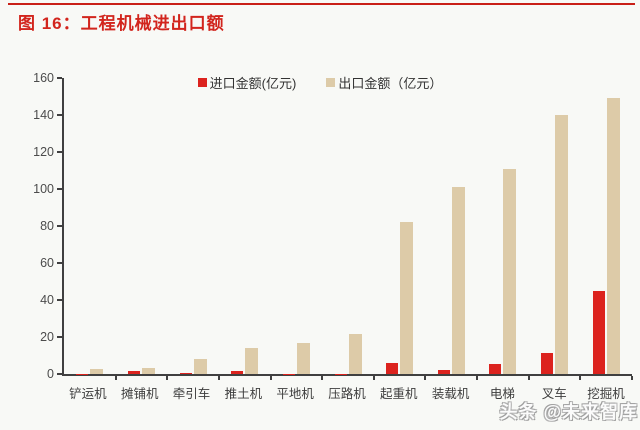  I want to click on y-axis-label: 120, so click(43, 152).